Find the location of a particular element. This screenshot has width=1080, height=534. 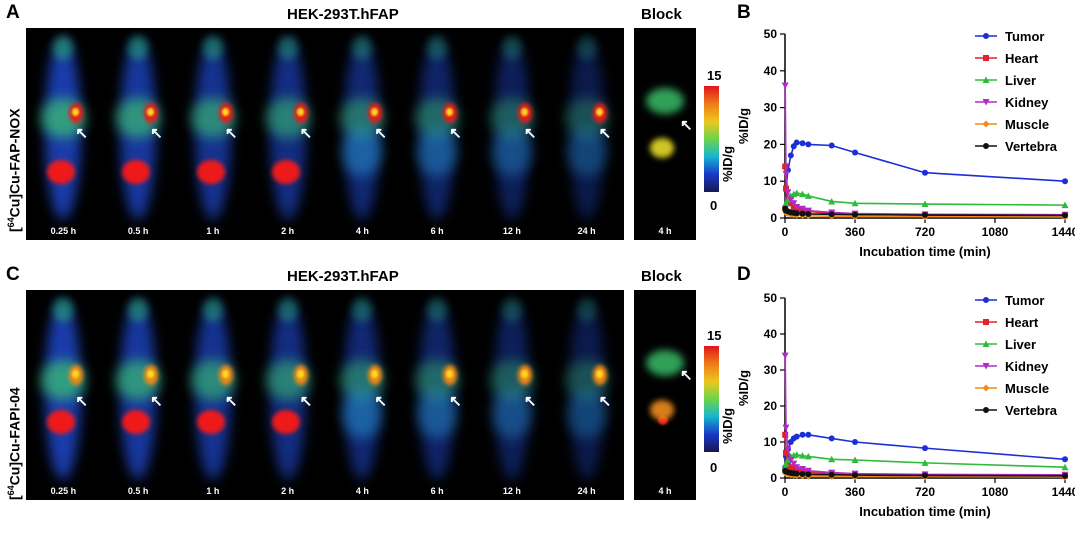

bottom-block-title: Block is located at coordinates (661, 276).